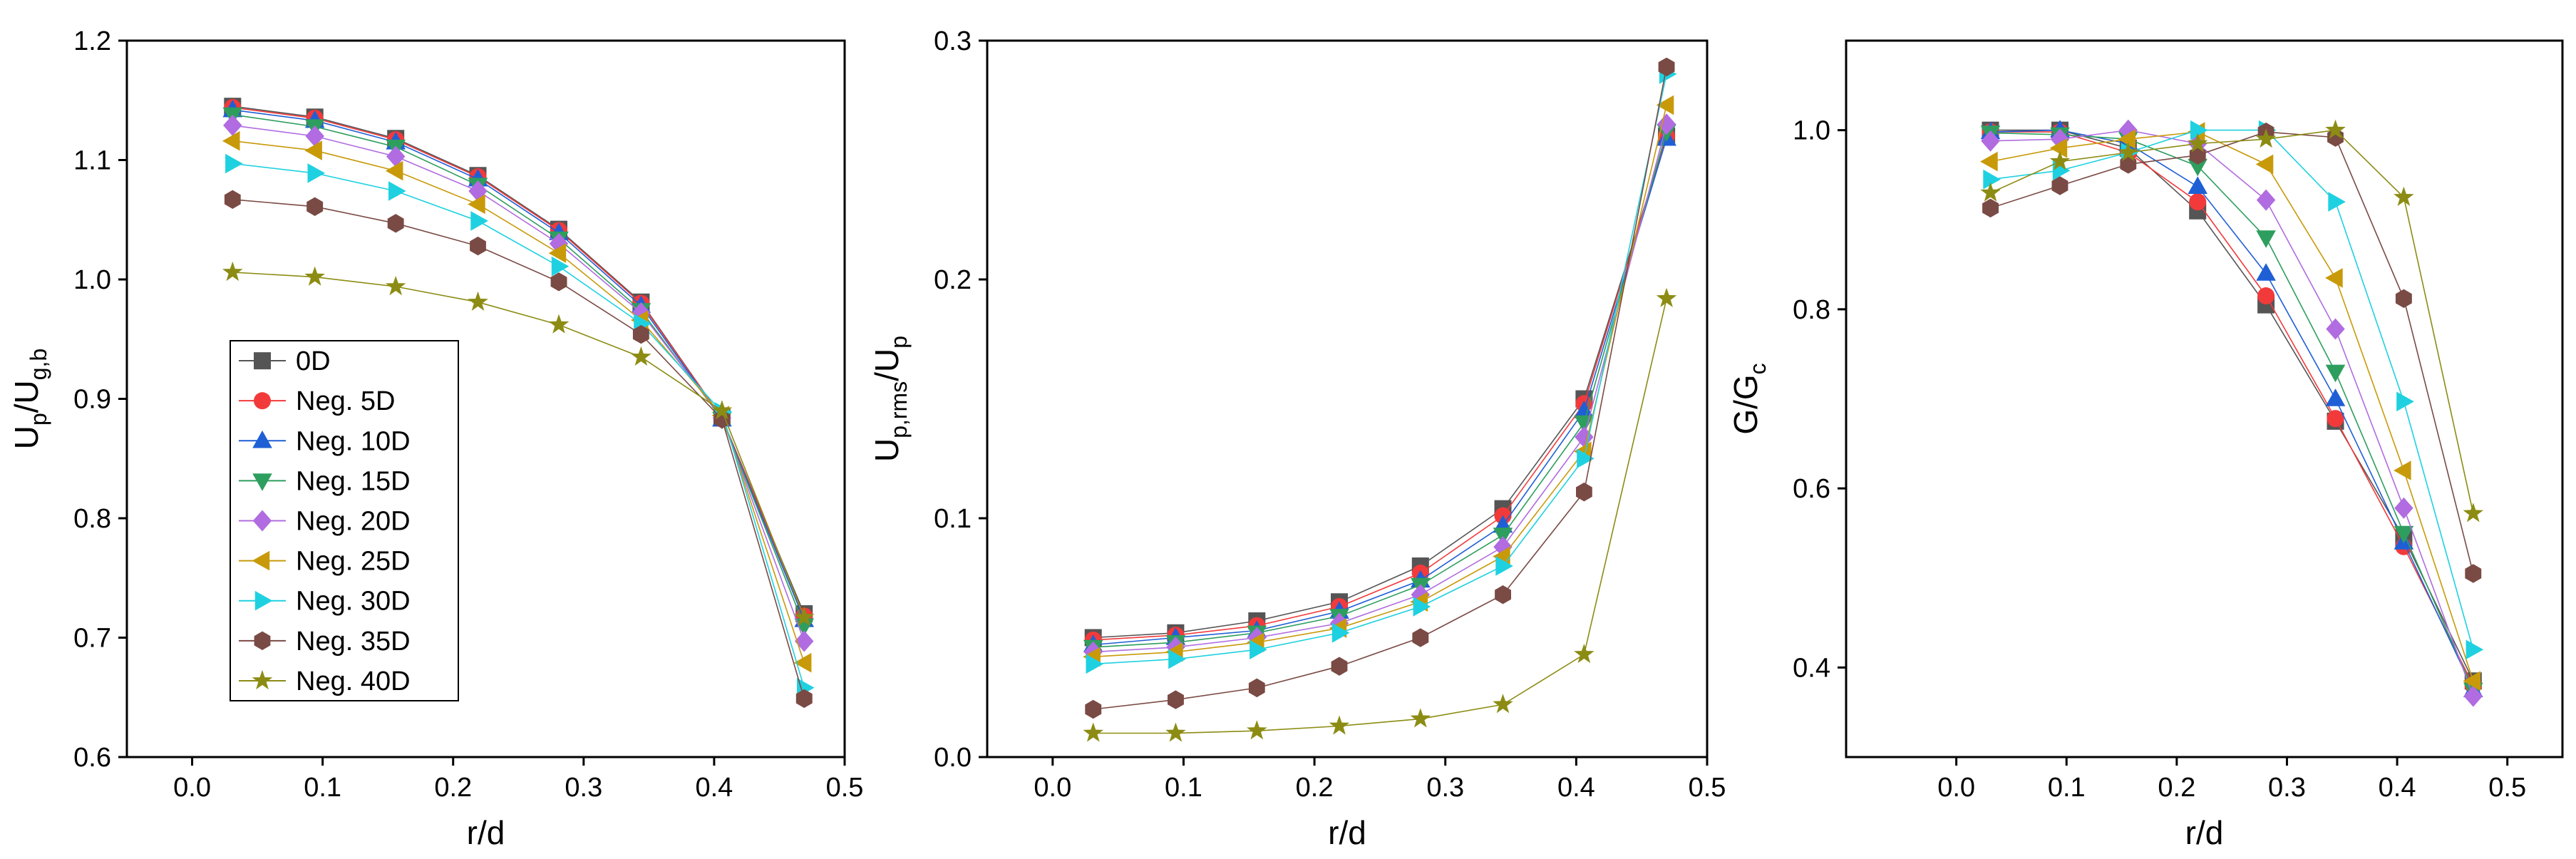  What do you see at coordinates (1811, 131) in the screenshot?
I see `y-tick-label: 1.0` at bounding box center [1811, 131].